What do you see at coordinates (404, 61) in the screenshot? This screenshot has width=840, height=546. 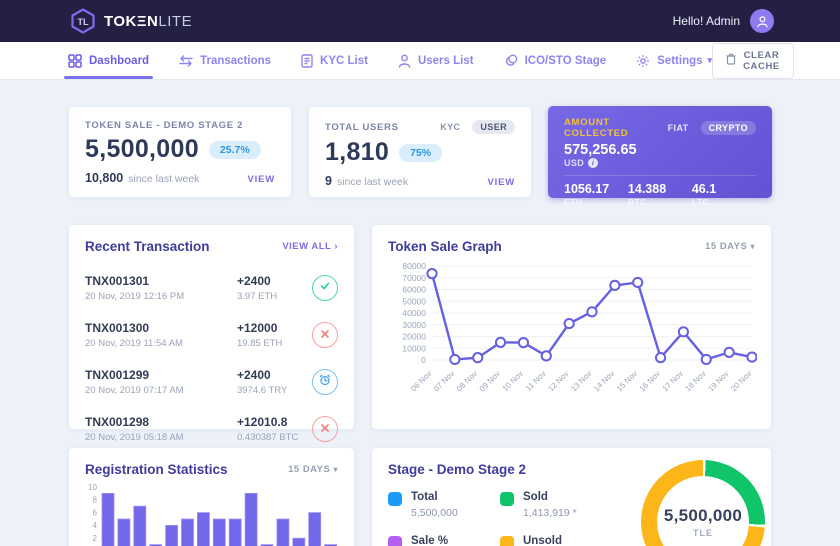 I see `user-icon` at bounding box center [404, 61].